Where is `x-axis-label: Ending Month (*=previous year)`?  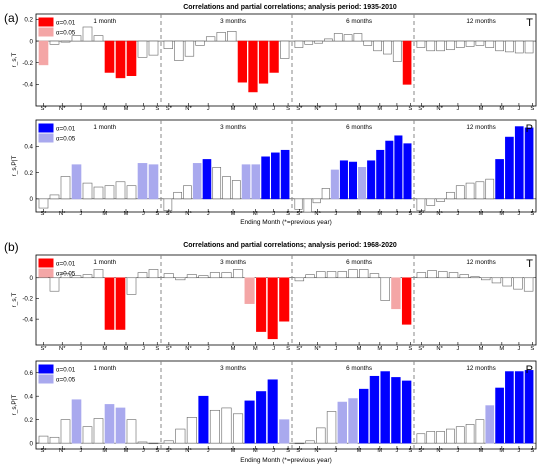 x-axis-label: Ending Month (*=previous year) is located at coordinates (286, 222).